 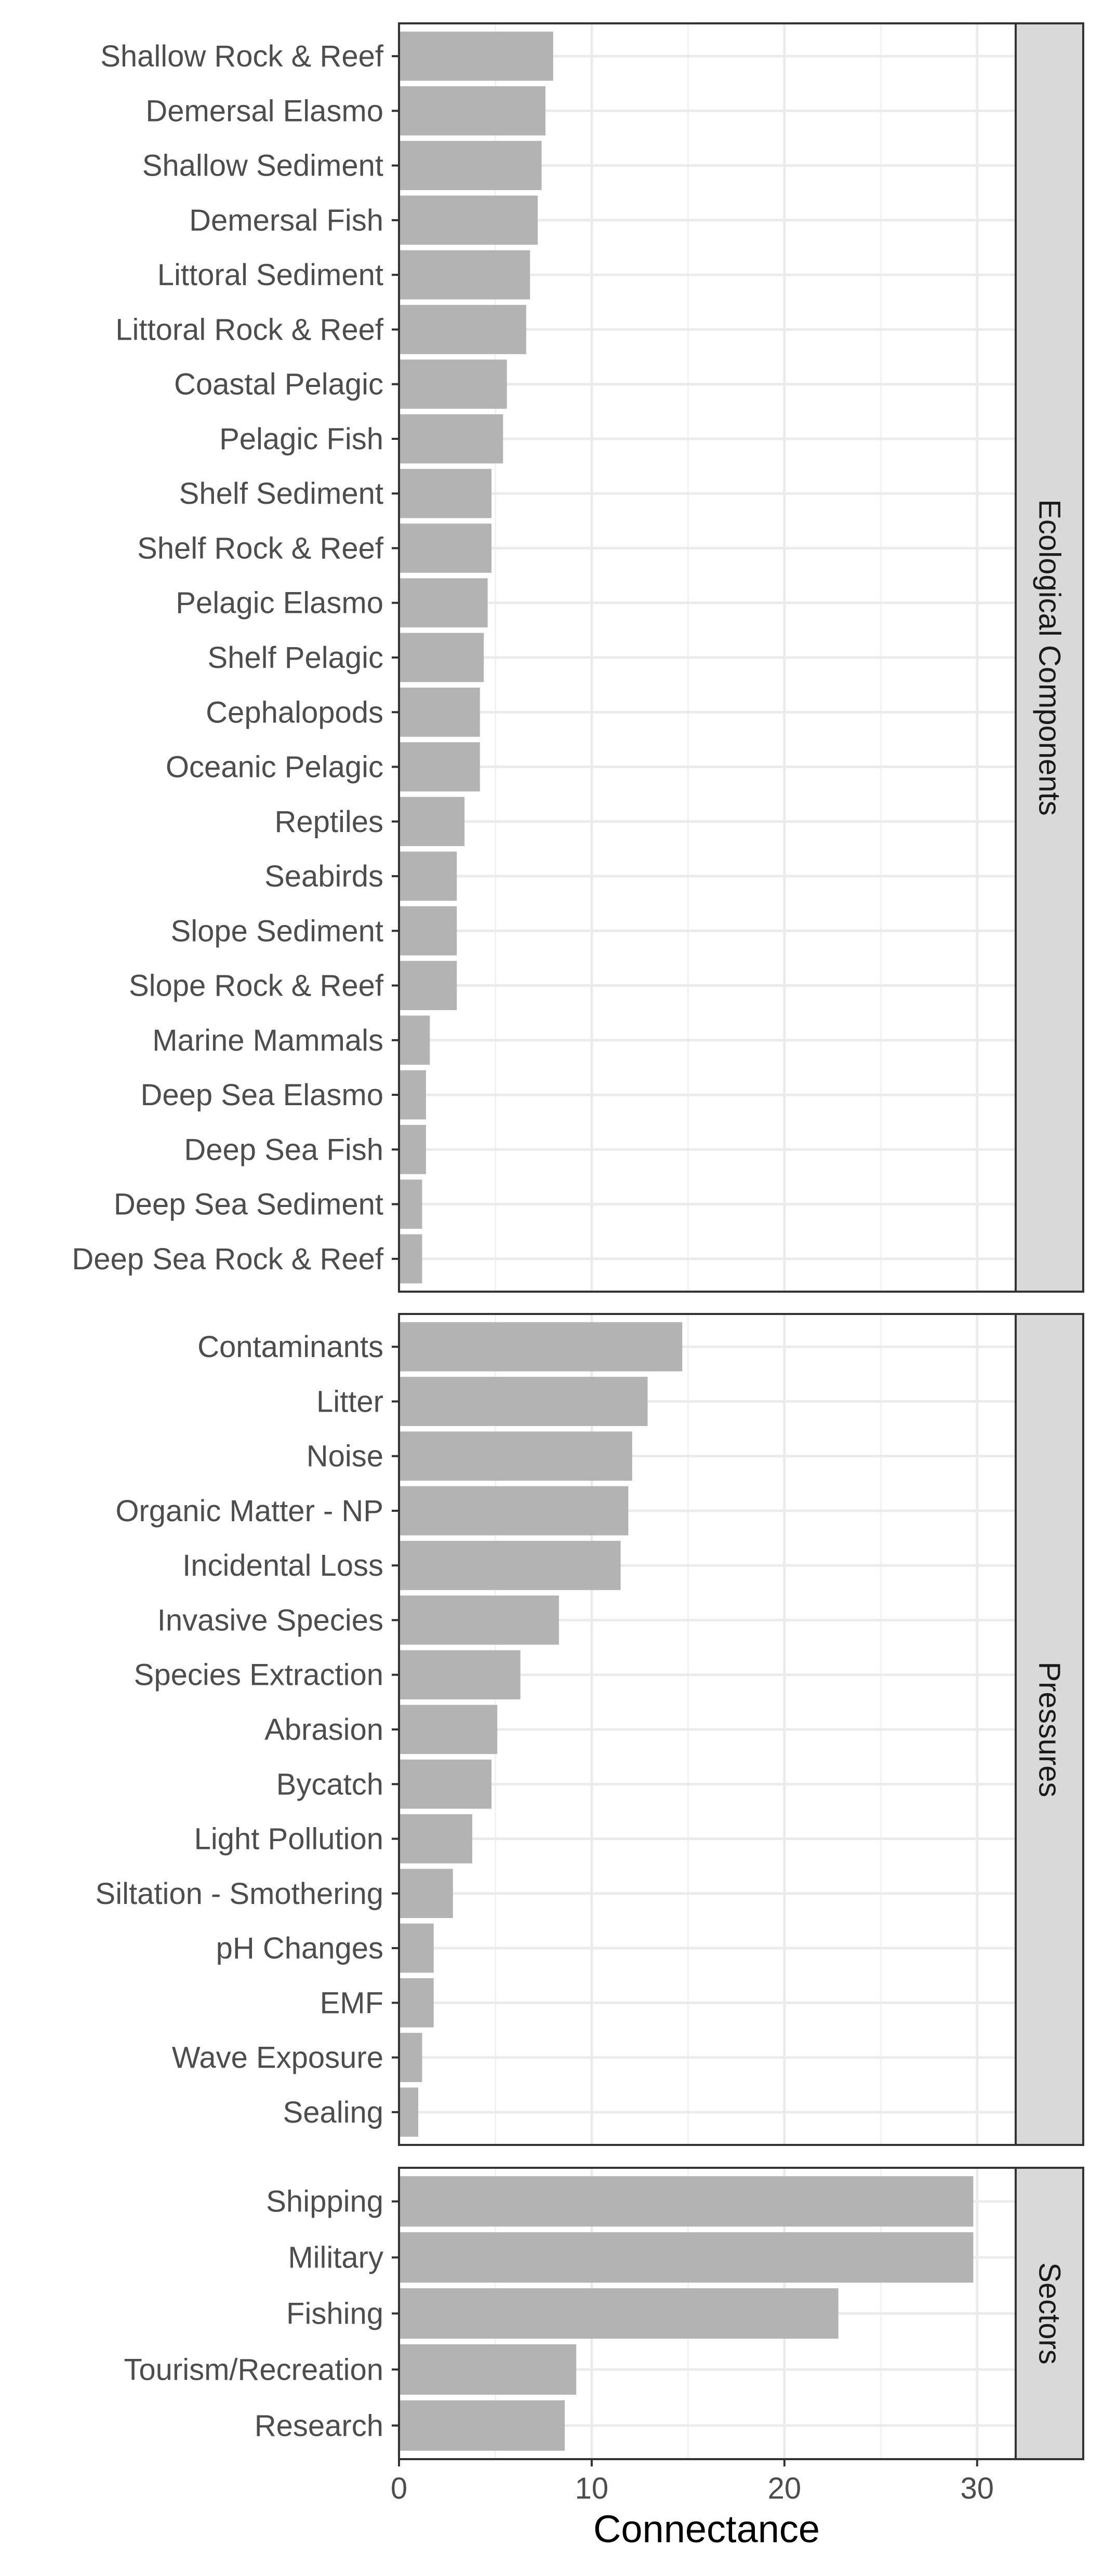 I want to click on category-label: Organic Matter - NP, so click(x=249, y=1511).